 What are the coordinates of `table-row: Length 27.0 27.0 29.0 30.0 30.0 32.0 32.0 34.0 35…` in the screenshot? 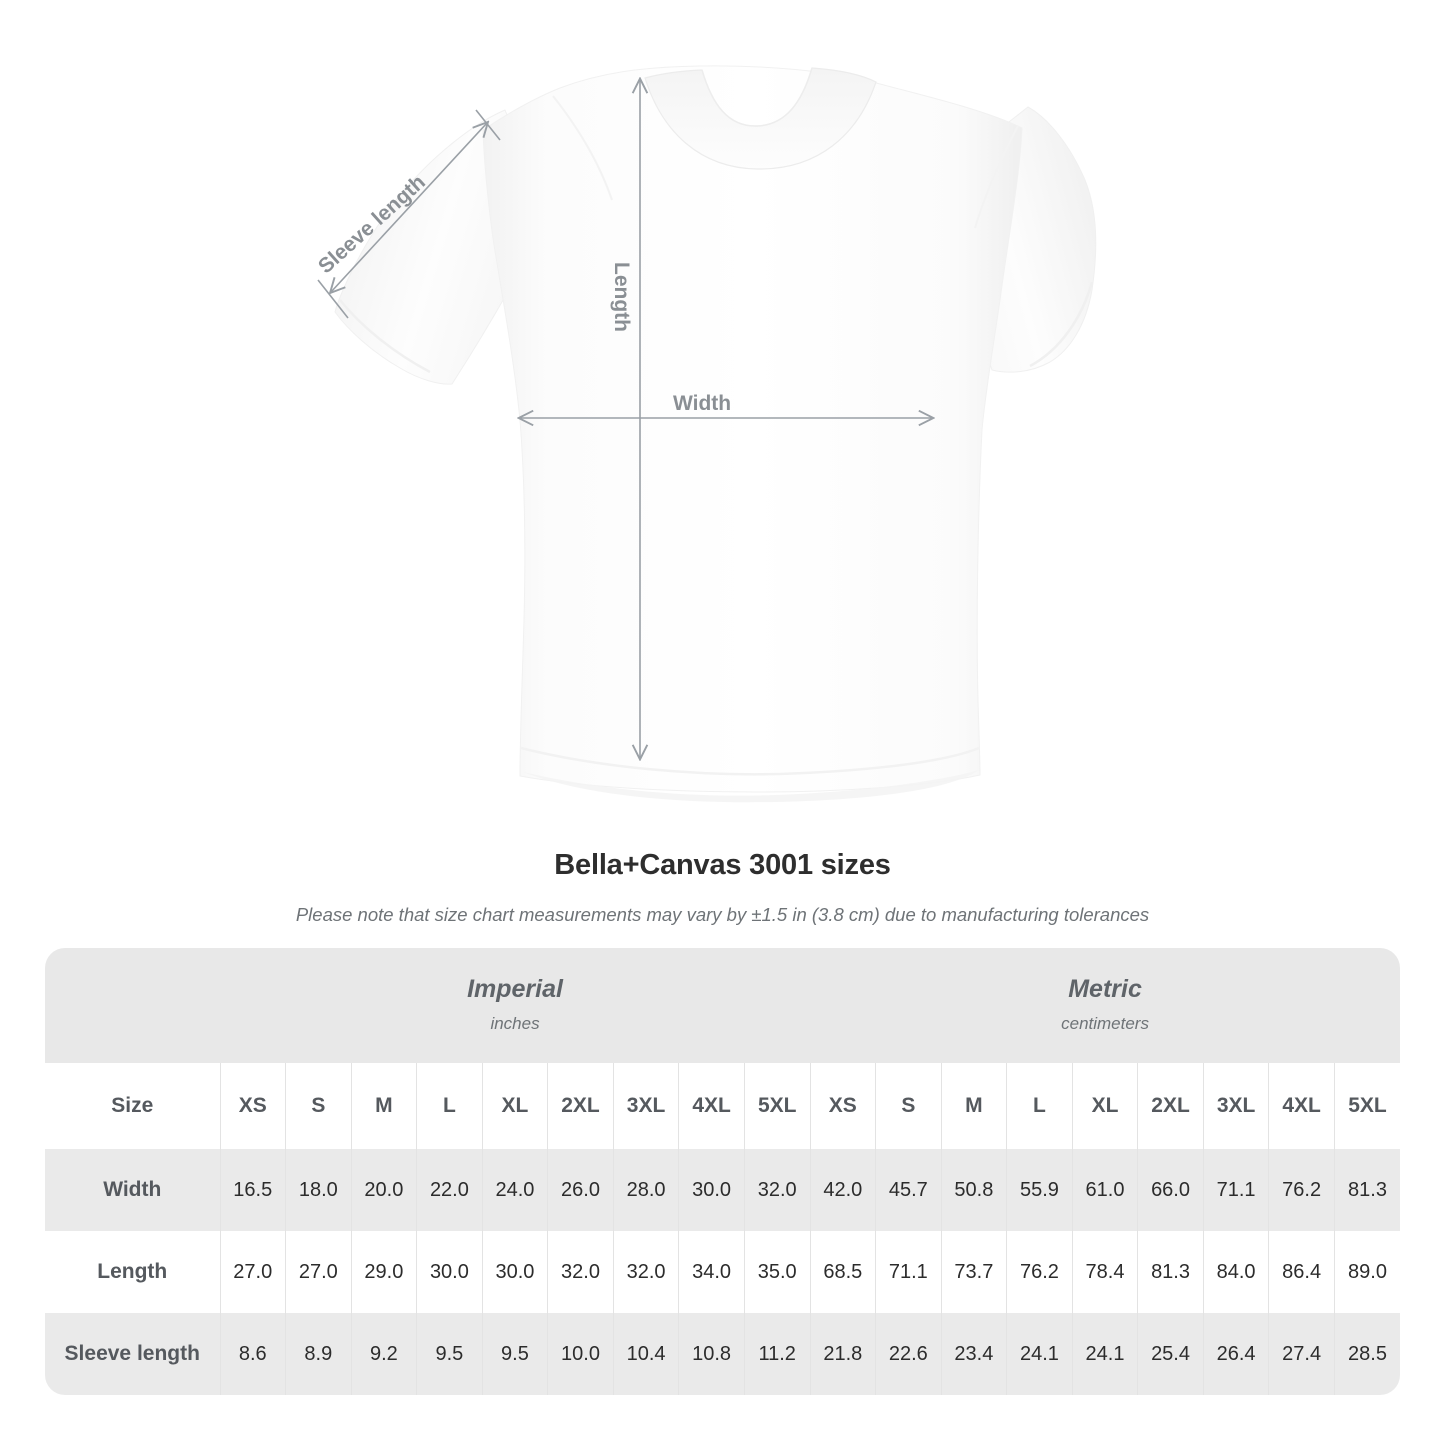 It's located at (723, 1272).